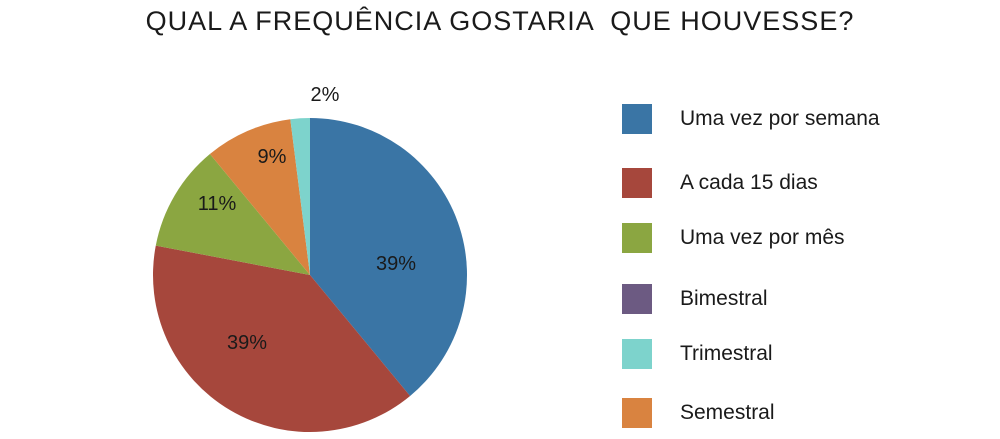  I want to click on data-label: 2%, so click(325, 95).